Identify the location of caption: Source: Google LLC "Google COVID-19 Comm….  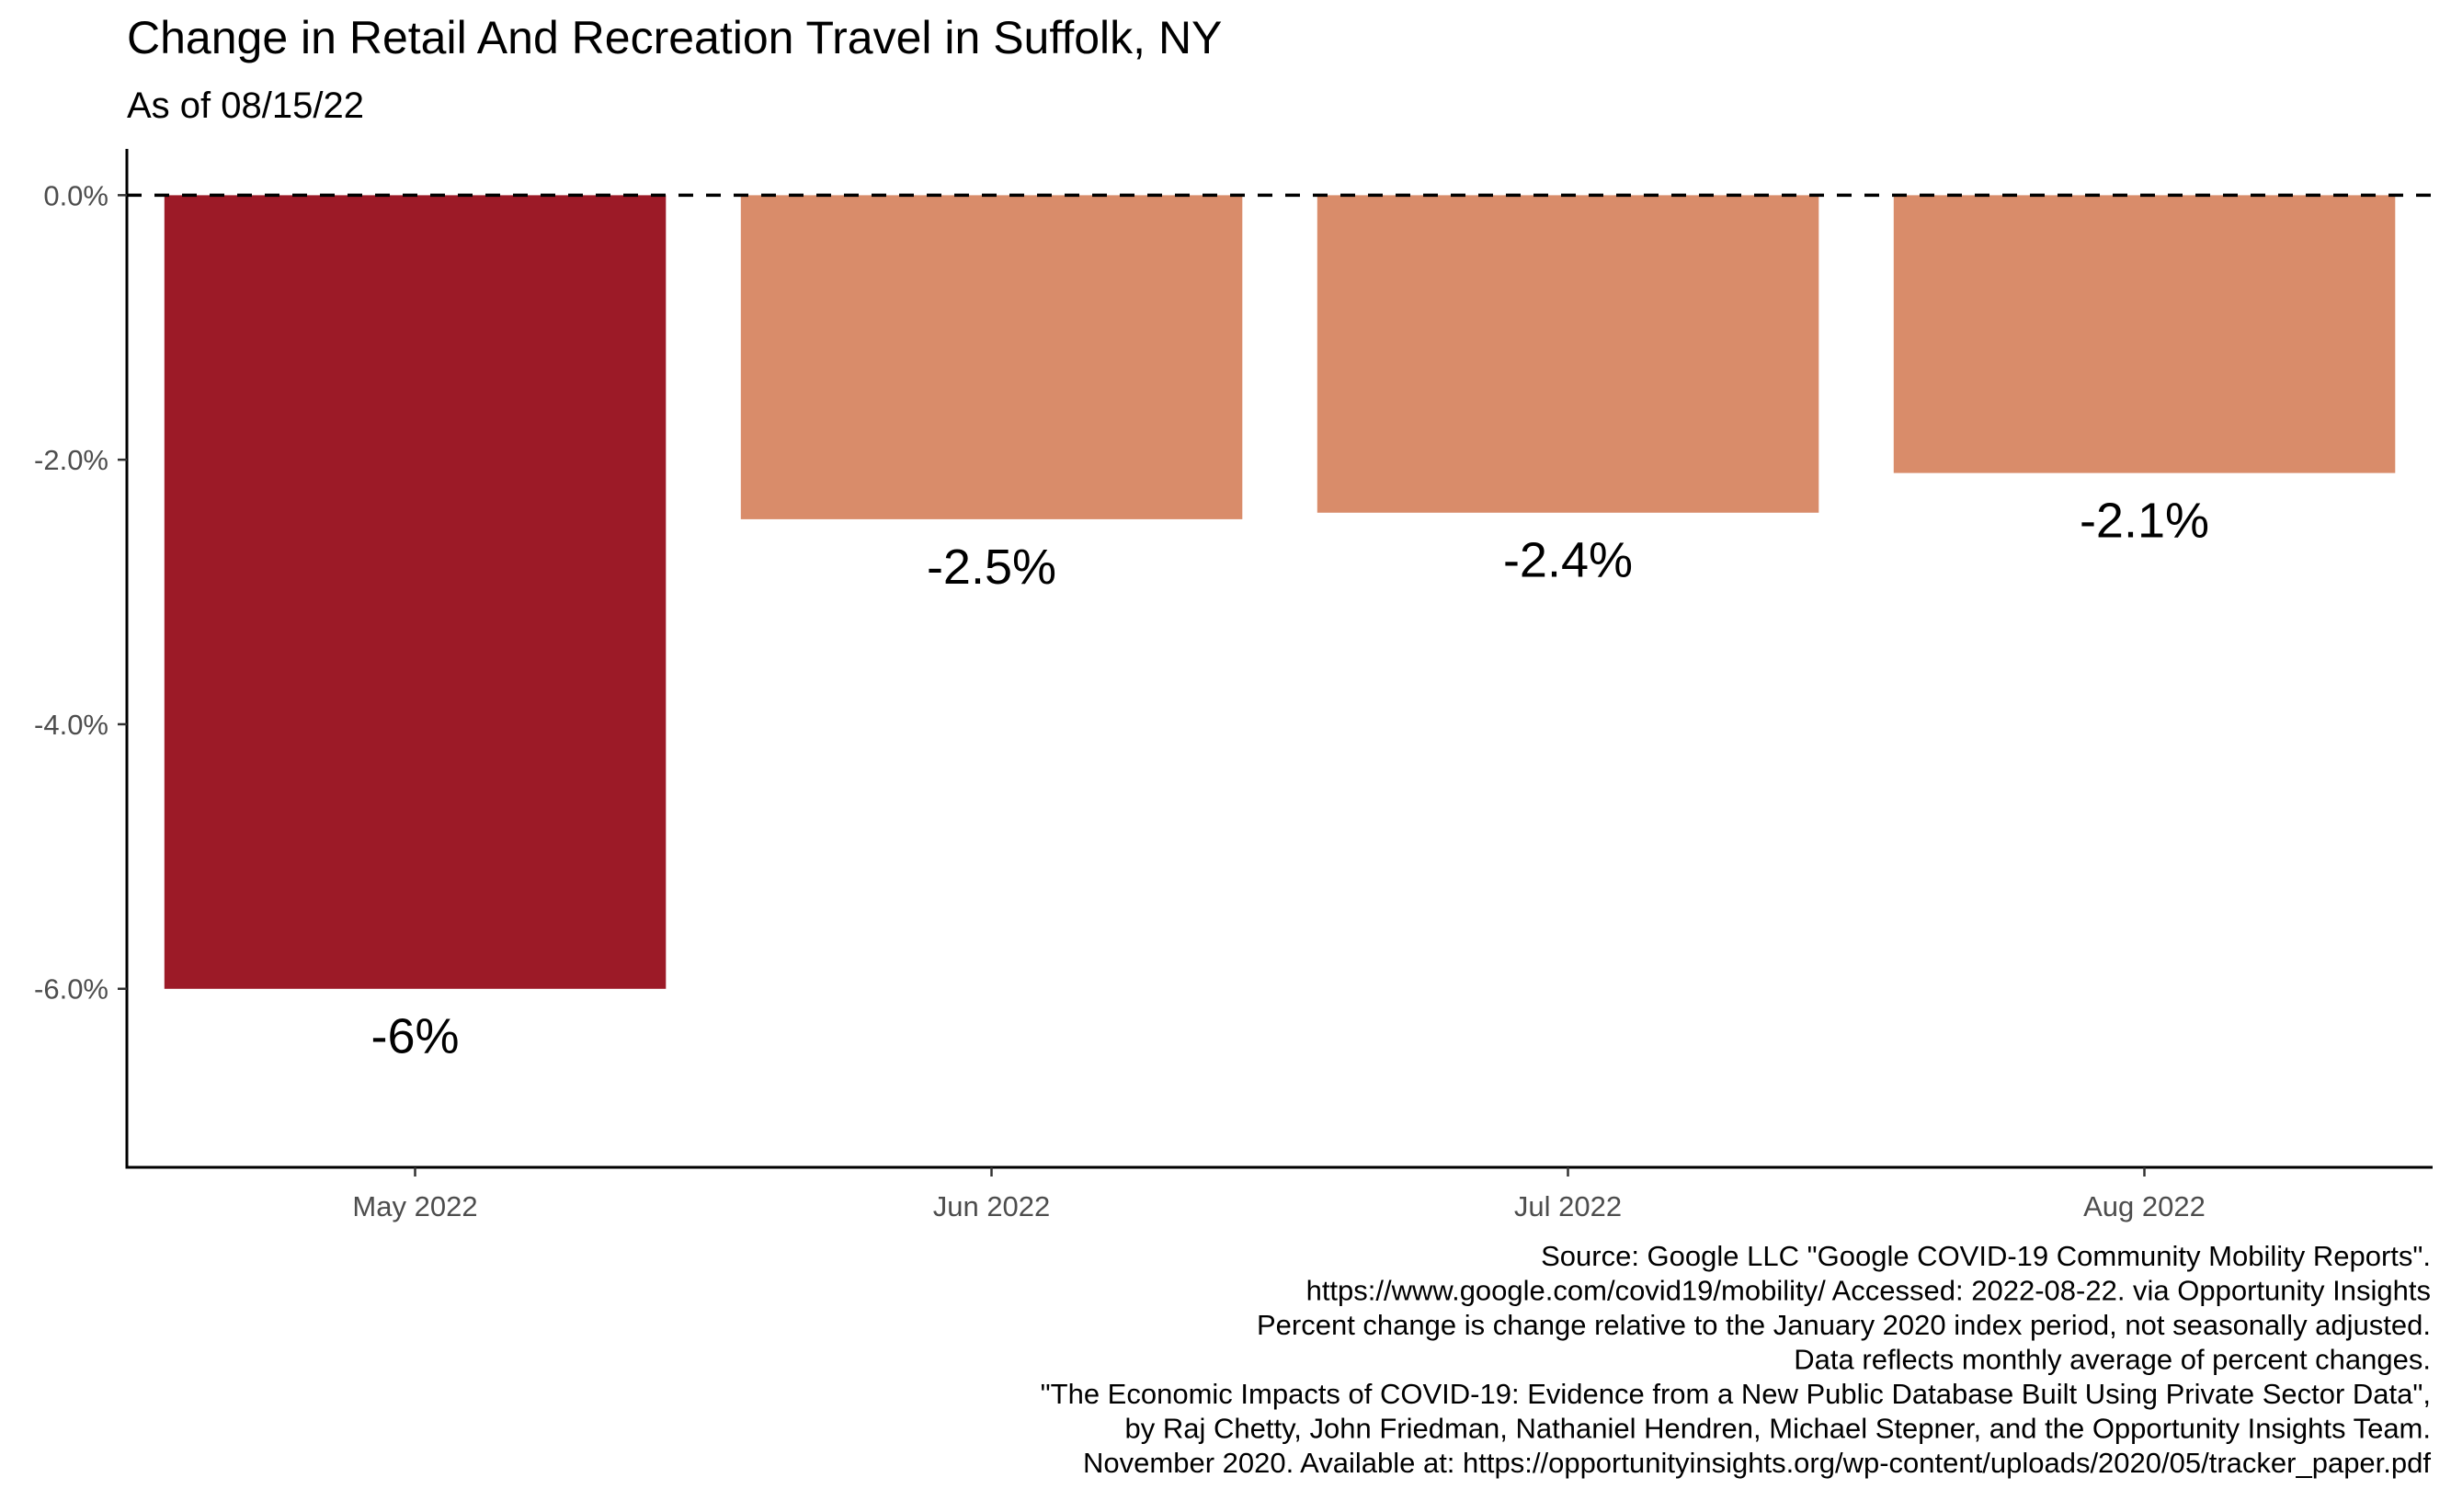
(1736, 1359).